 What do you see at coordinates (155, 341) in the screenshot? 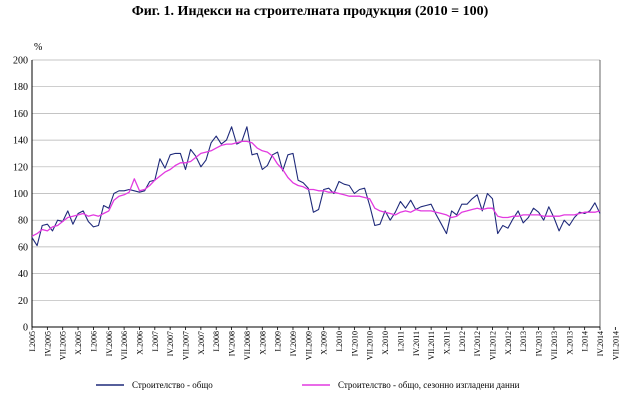
I see `x-tick-label: I.2007` at bounding box center [155, 341].